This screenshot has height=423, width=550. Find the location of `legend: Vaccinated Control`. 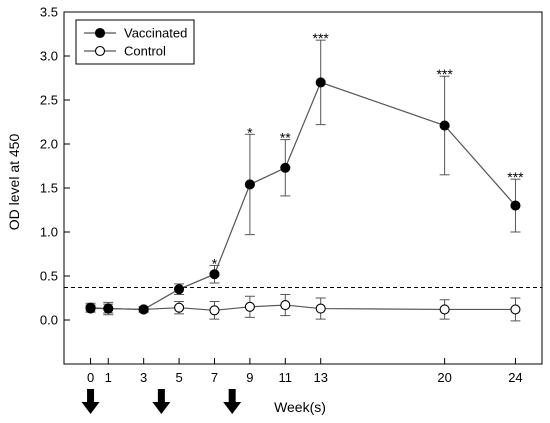

legend: Vaccinated Control is located at coordinates (135, 42).